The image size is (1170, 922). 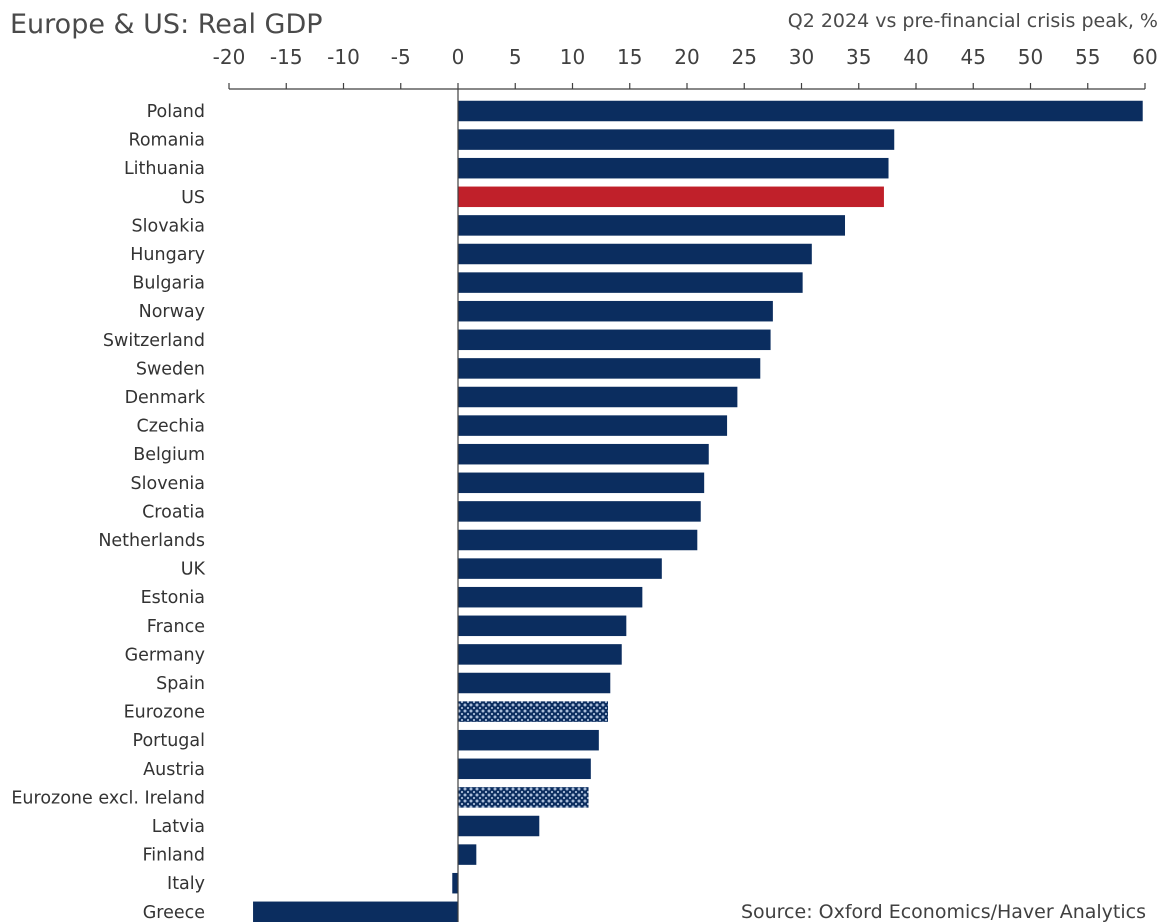 What do you see at coordinates (542, 626) in the screenshot?
I see `bar-france` at bounding box center [542, 626].